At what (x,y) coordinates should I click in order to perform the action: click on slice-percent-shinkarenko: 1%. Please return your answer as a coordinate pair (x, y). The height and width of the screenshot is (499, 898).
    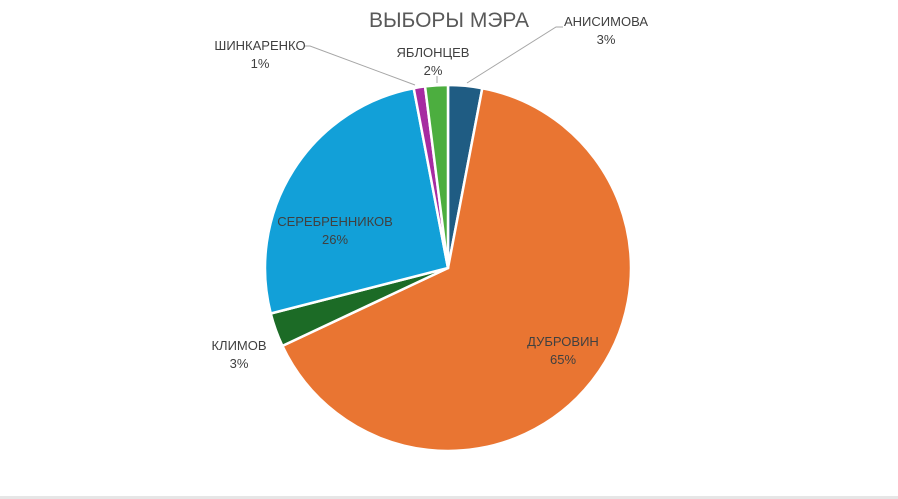
    Looking at the image, I should click on (260, 63).